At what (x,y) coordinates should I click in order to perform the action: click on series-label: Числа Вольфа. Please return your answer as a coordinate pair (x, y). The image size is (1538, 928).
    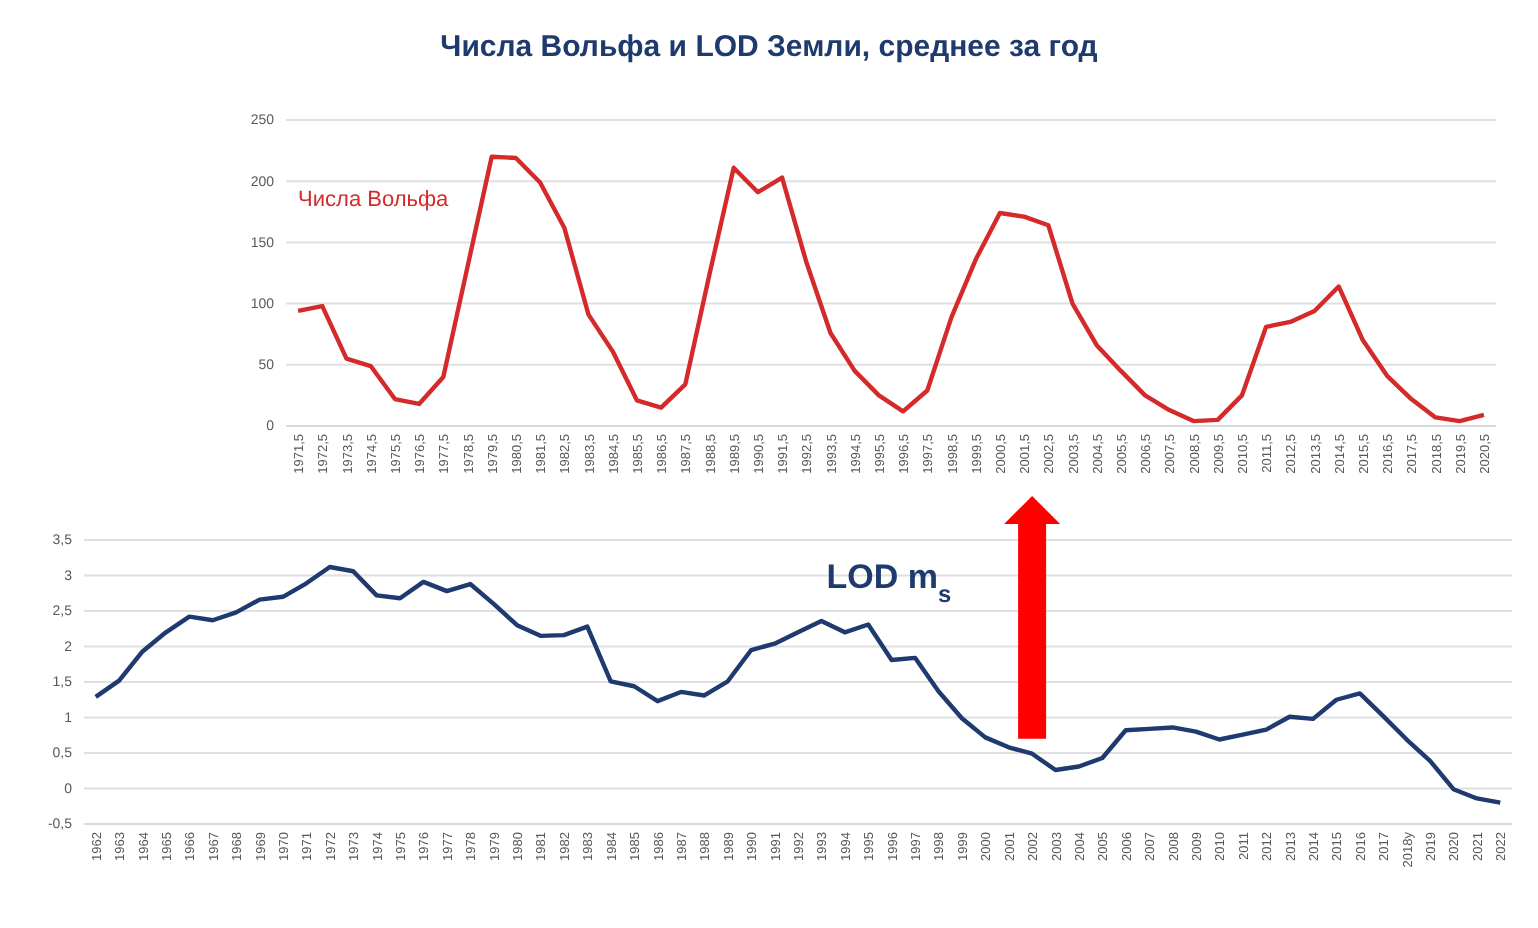
    Looking at the image, I should click on (374, 199).